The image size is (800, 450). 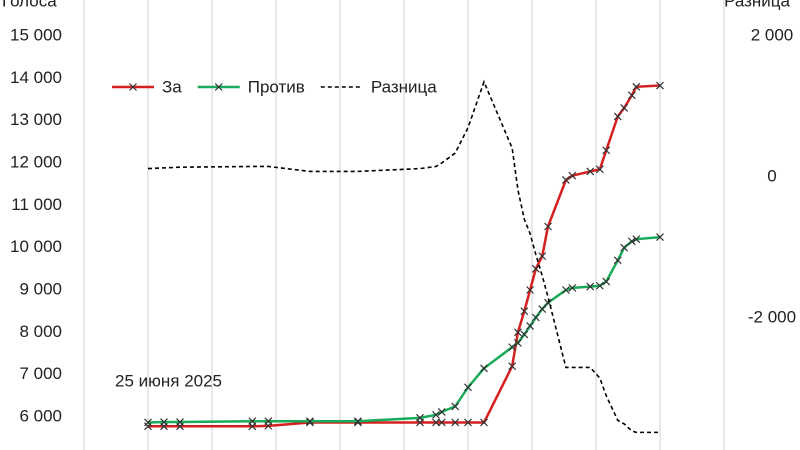 I want to click on y-tick-label: 8 000, so click(x=40, y=331).